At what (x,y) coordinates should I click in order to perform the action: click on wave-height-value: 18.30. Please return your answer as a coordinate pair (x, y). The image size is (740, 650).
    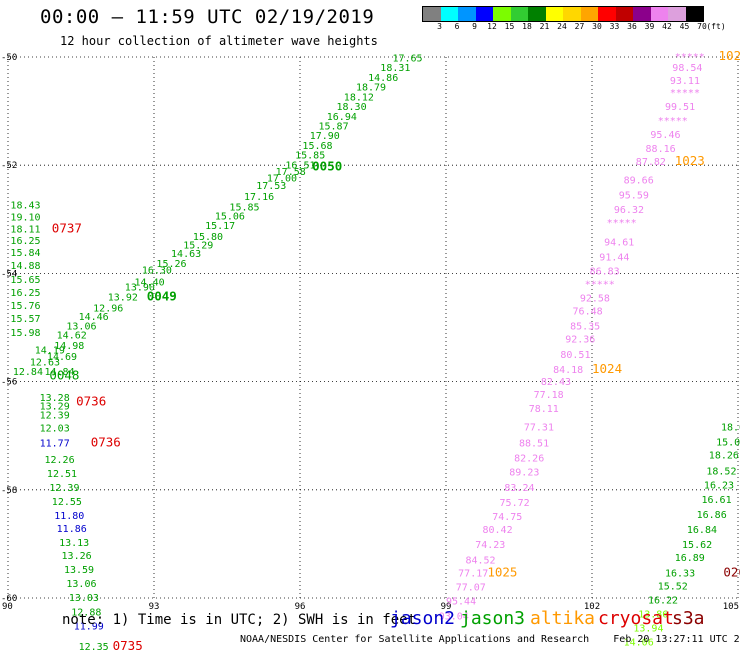
    Looking at the image, I should click on (352, 107).